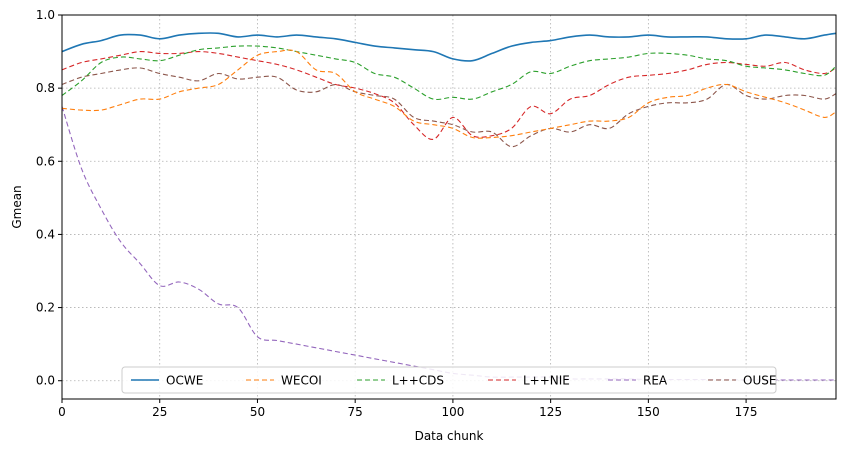 The height and width of the screenshot is (453, 846). I want to click on legend: OCWE WECOI L++CDS L++NIE REA OUSE, so click(449, 380).